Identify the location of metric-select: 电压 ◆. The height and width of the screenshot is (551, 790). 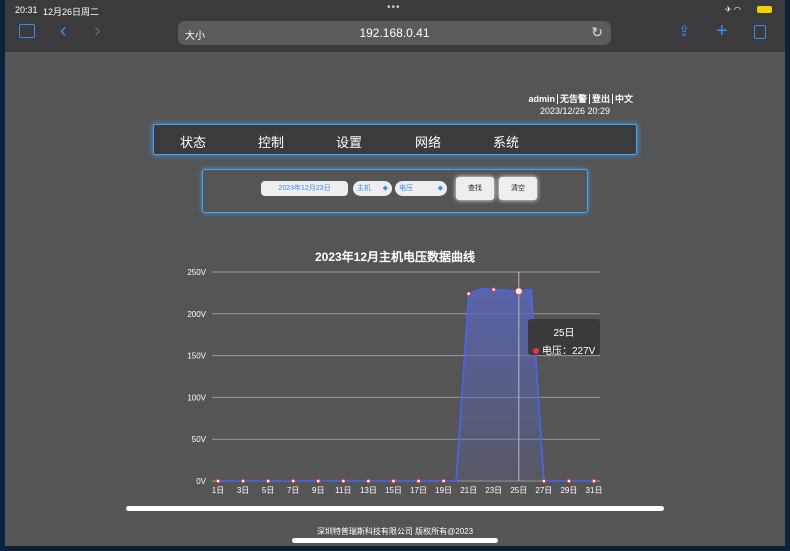
(421, 188).